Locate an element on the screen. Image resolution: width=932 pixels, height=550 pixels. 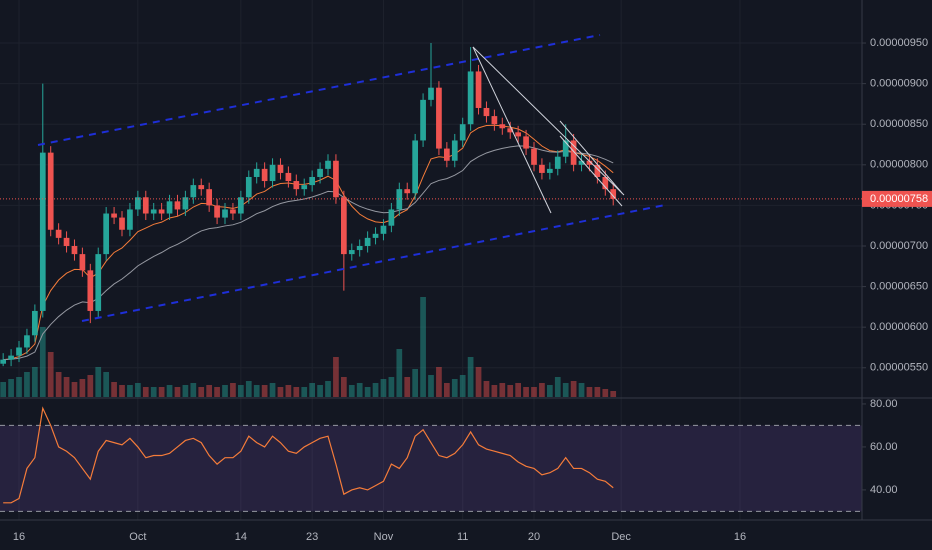
x-tick-label: 11 is located at coordinates (462, 537).